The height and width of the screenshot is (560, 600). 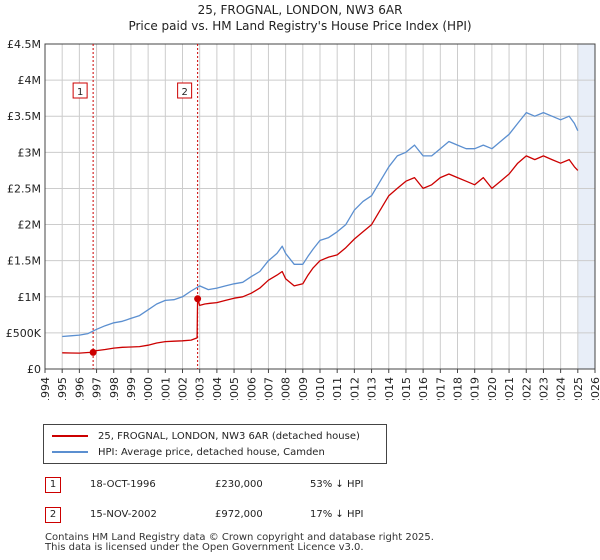 I want to click on x-tick-label: 2017, so click(x=440, y=388).